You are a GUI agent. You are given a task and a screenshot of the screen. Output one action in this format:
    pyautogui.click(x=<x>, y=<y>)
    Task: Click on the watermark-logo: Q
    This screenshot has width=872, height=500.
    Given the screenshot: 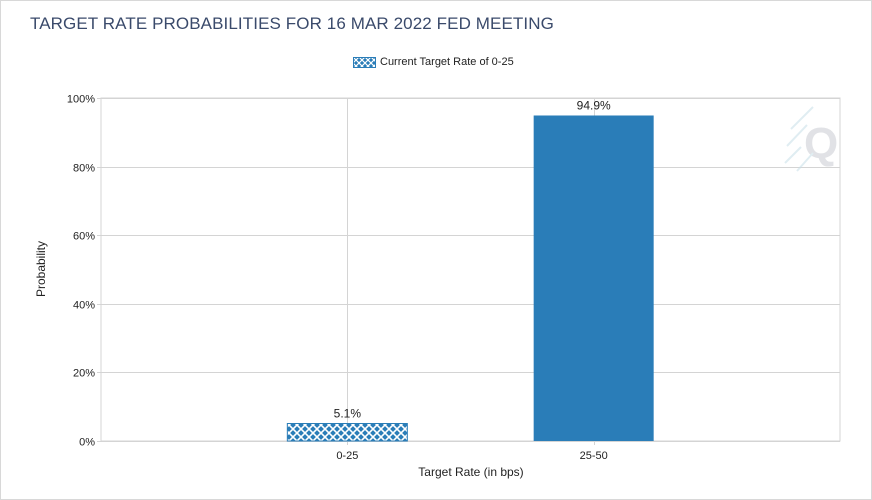 What is the action you would take?
    pyautogui.click(x=811, y=139)
    